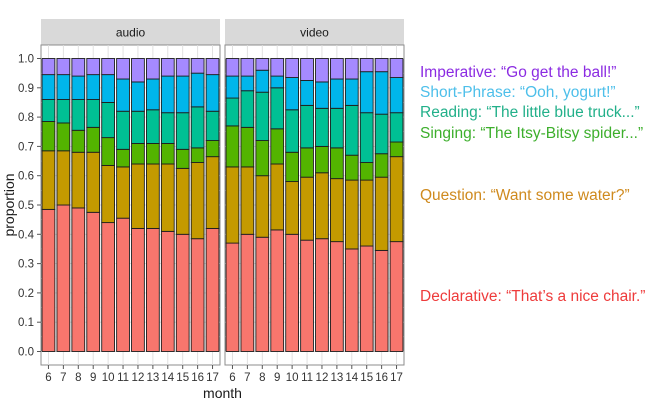 The width and height of the screenshot is (662, 409). Describe the element at coordinates (26, 206) in the screenshot. I see `y-tick-label: 0.5` at that location.